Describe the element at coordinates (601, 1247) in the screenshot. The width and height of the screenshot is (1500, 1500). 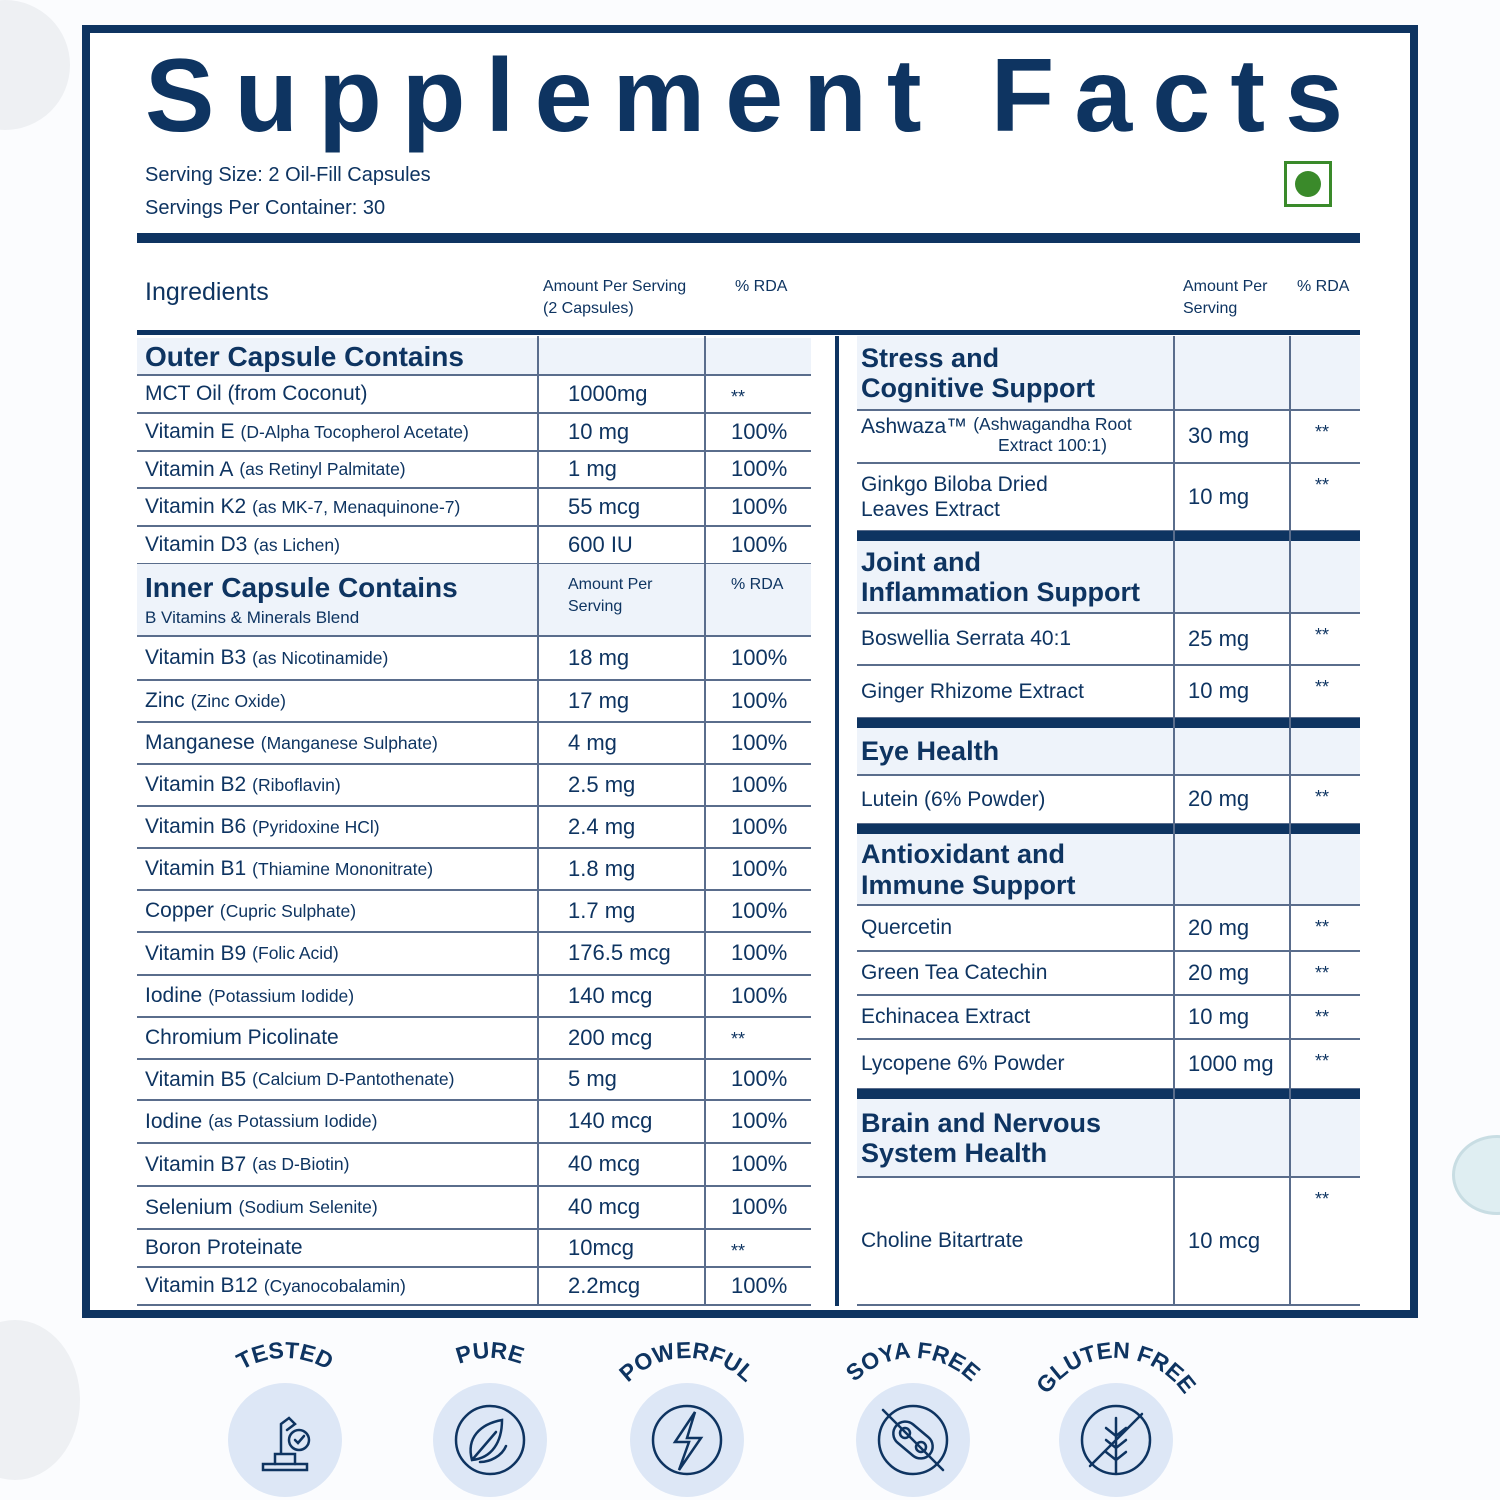
I see `amount: 10mcg` at that location.